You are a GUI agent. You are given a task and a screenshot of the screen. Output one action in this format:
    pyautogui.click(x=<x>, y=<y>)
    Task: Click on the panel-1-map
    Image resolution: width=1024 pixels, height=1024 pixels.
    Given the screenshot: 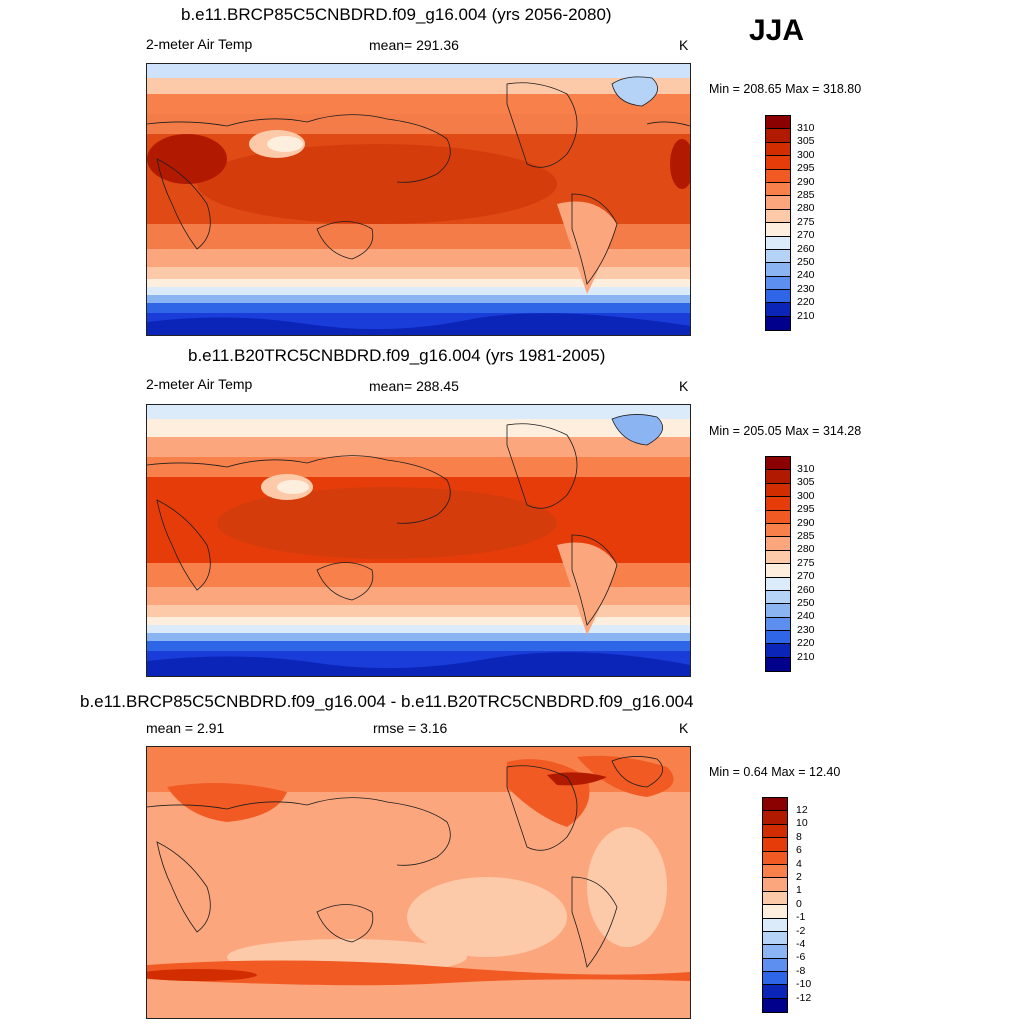 What is the action you would take?
    pyautogui.click(x=418, y=199)
    